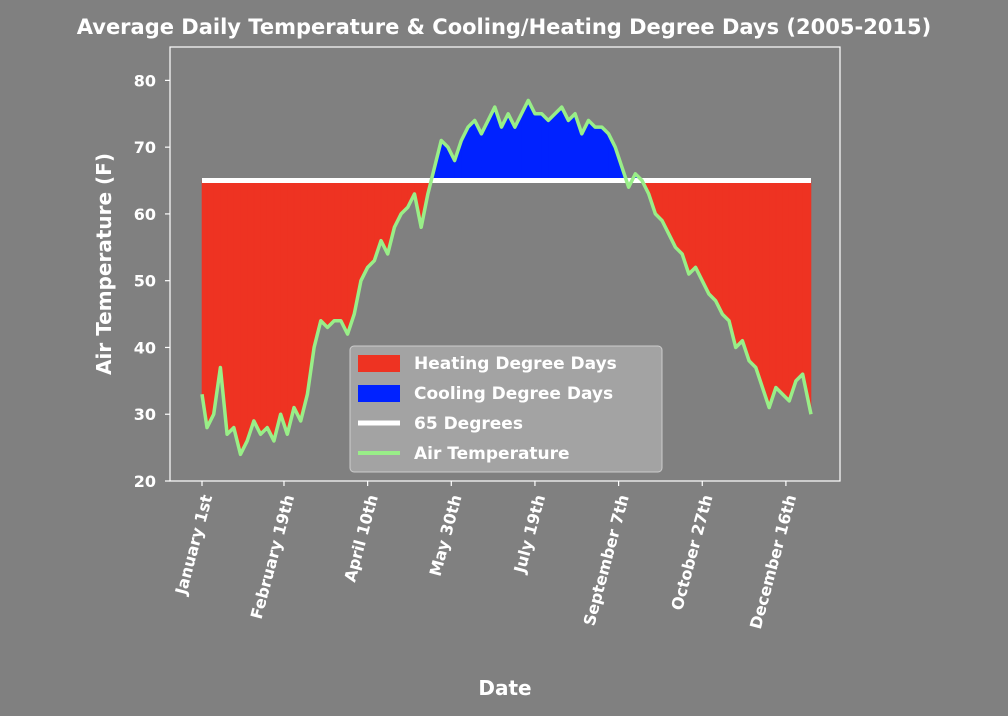 This screenshot has width=1008, height=716. What do you see at coordinates (145, 214) in the screenshot?
I see `y-tick-label: 60` at bounding box center [145, 214].